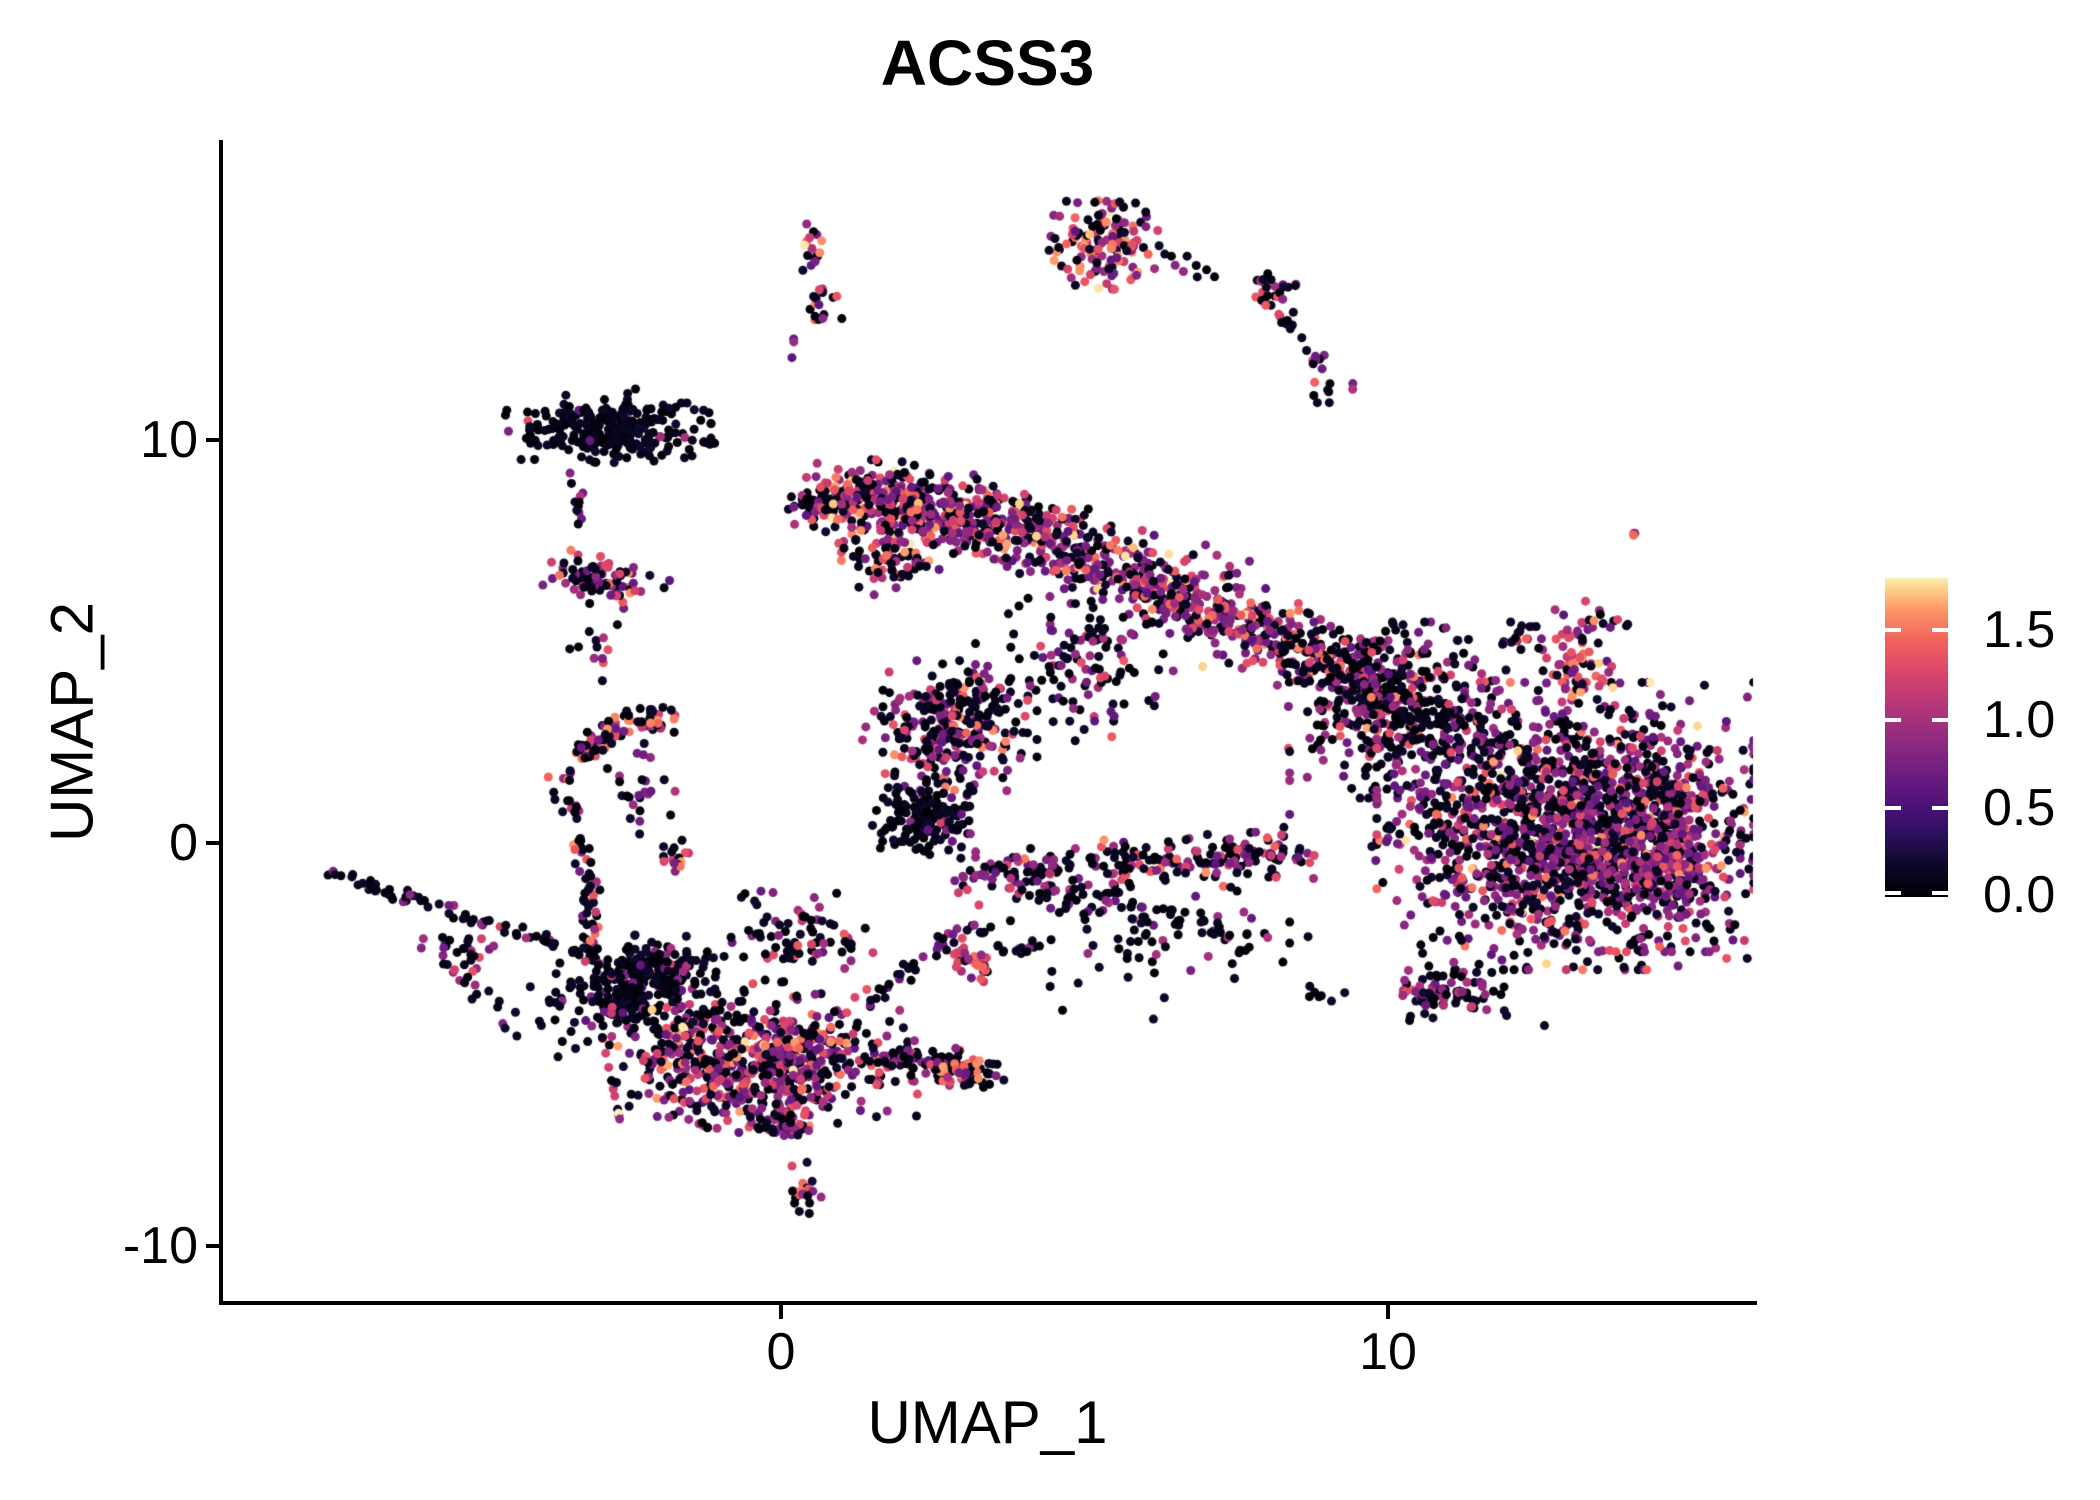 The width and height of the screenshot is (2100, 1500). I want to click on y-tick-label: 10, so click(169, 440).